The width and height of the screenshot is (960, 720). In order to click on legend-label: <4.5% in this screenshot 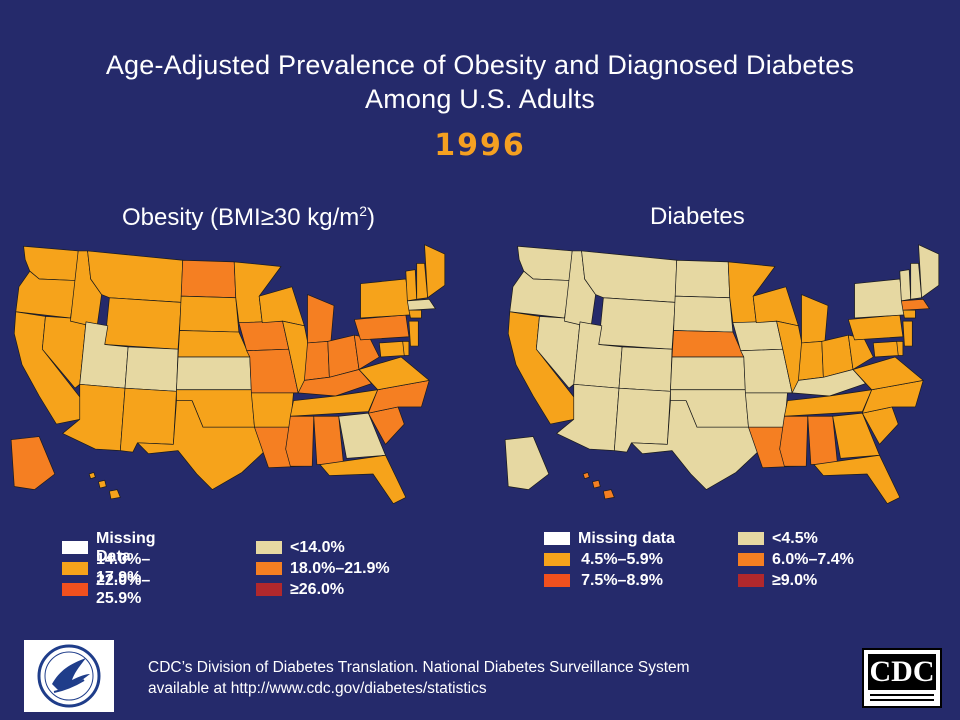, I will do `click(795, 538)`.